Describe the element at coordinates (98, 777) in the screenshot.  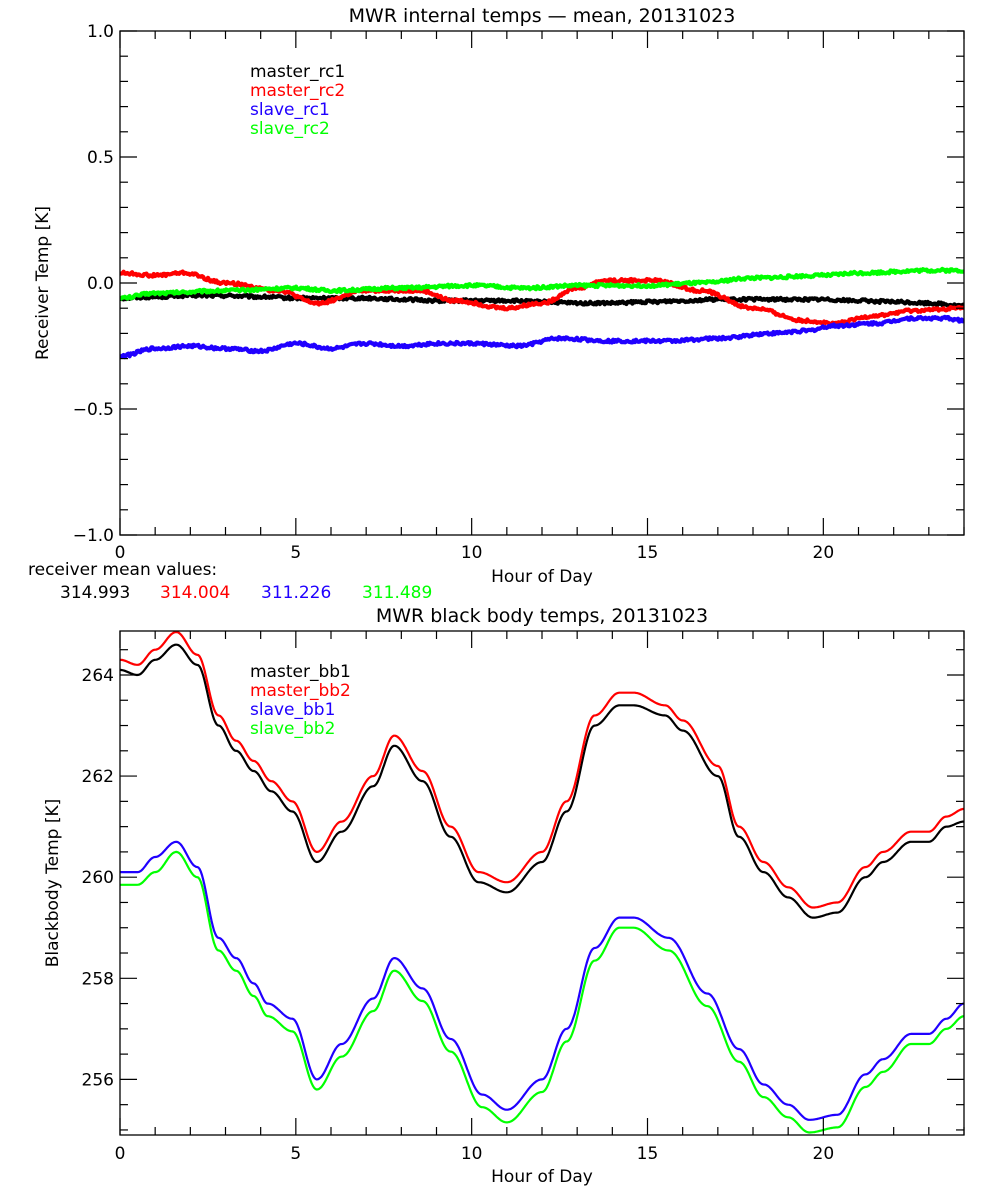
I see `y-tick-label: 262` at that location.